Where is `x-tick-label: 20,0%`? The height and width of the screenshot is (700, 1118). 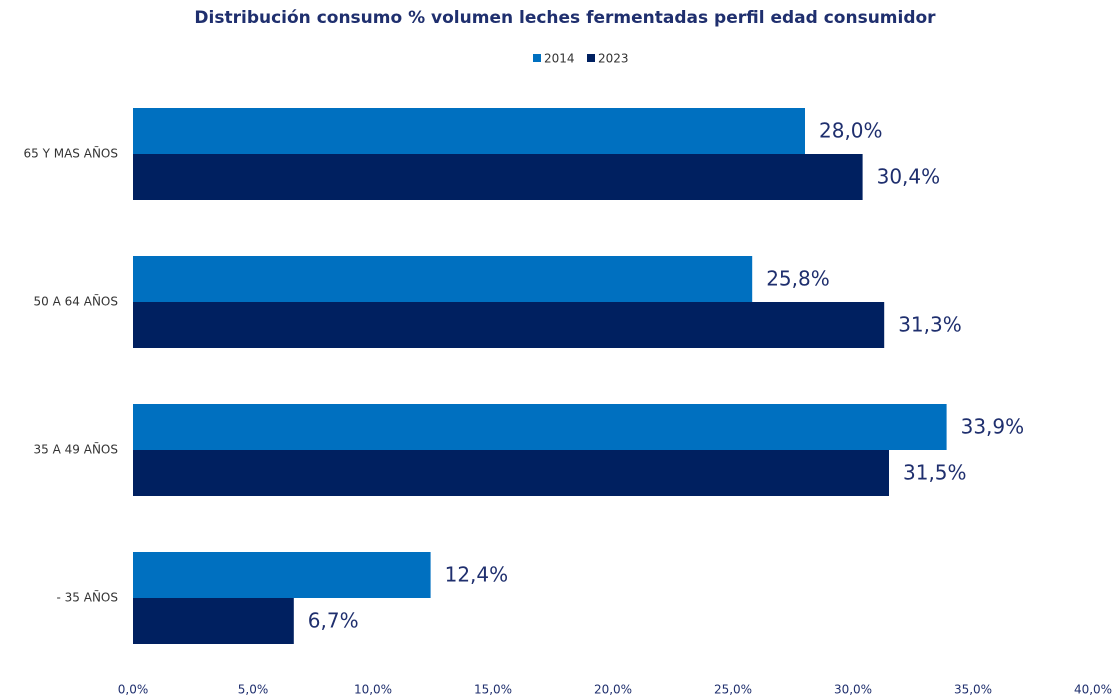
x-tick-label: 20,0% is located at coordinates (613, 690).